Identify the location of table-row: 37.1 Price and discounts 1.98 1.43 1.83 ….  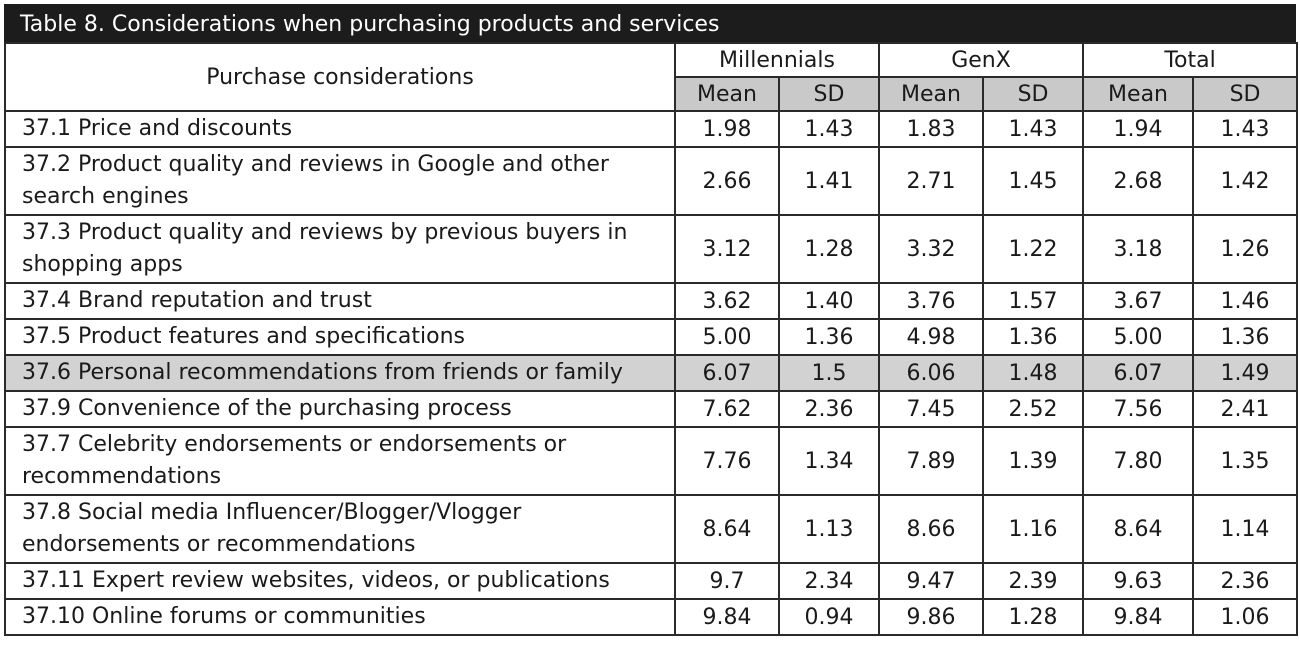
(651, 129).